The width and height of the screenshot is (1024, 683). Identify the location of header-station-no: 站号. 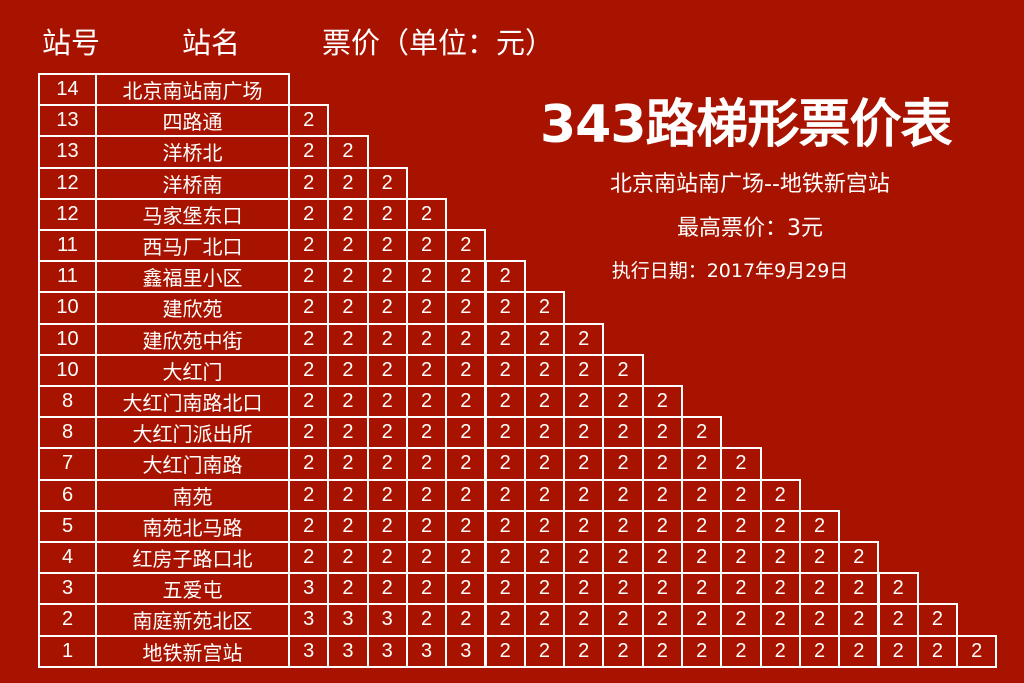
(71, 43).